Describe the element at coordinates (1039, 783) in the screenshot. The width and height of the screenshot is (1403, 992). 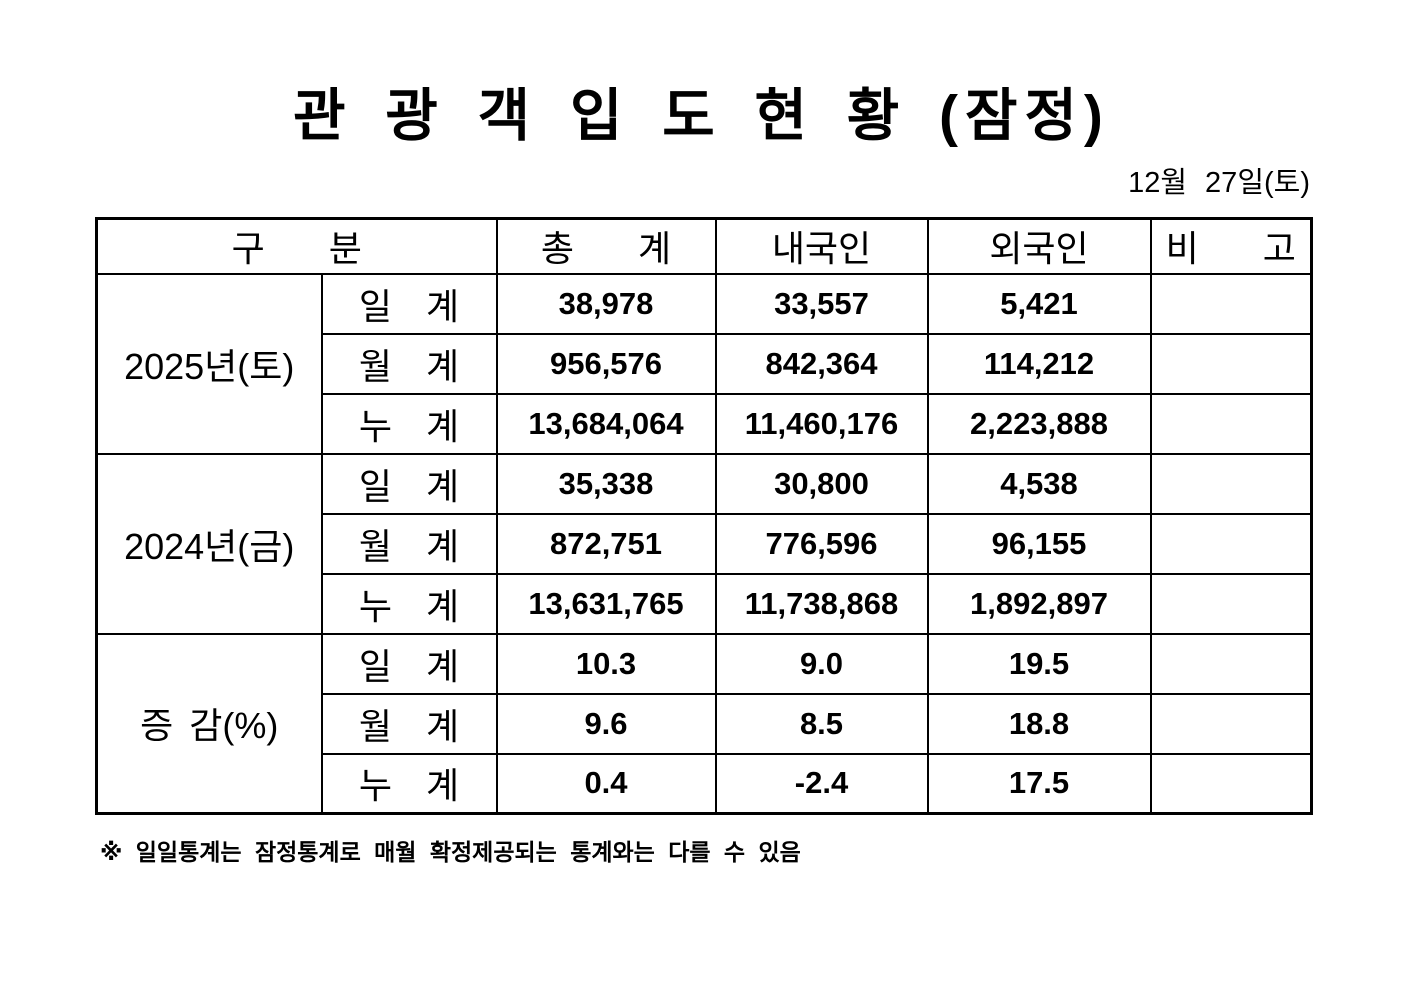
I see `foreign-value: 17.5` at that location.